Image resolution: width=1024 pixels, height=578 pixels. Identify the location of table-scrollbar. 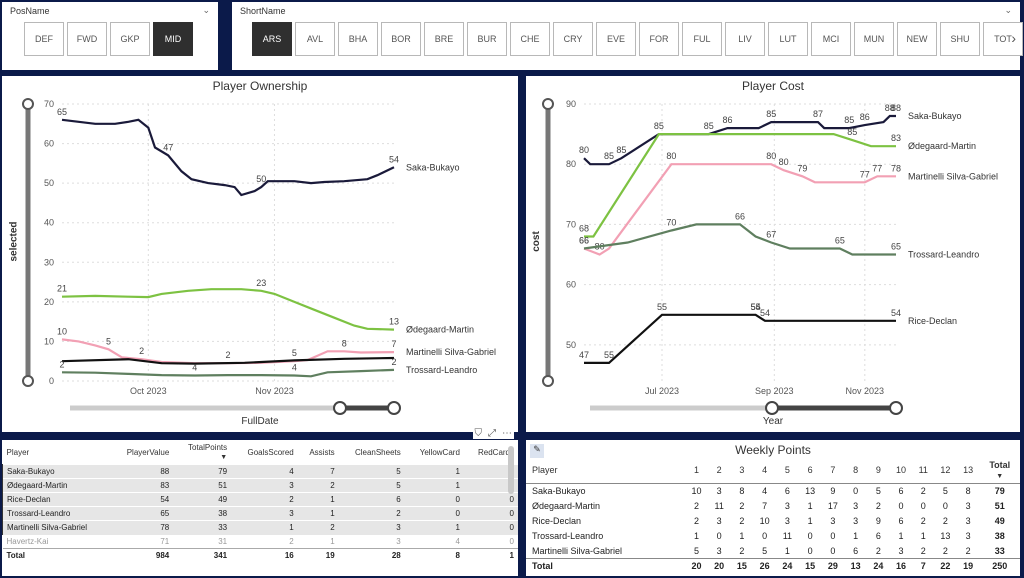
(511, 470).